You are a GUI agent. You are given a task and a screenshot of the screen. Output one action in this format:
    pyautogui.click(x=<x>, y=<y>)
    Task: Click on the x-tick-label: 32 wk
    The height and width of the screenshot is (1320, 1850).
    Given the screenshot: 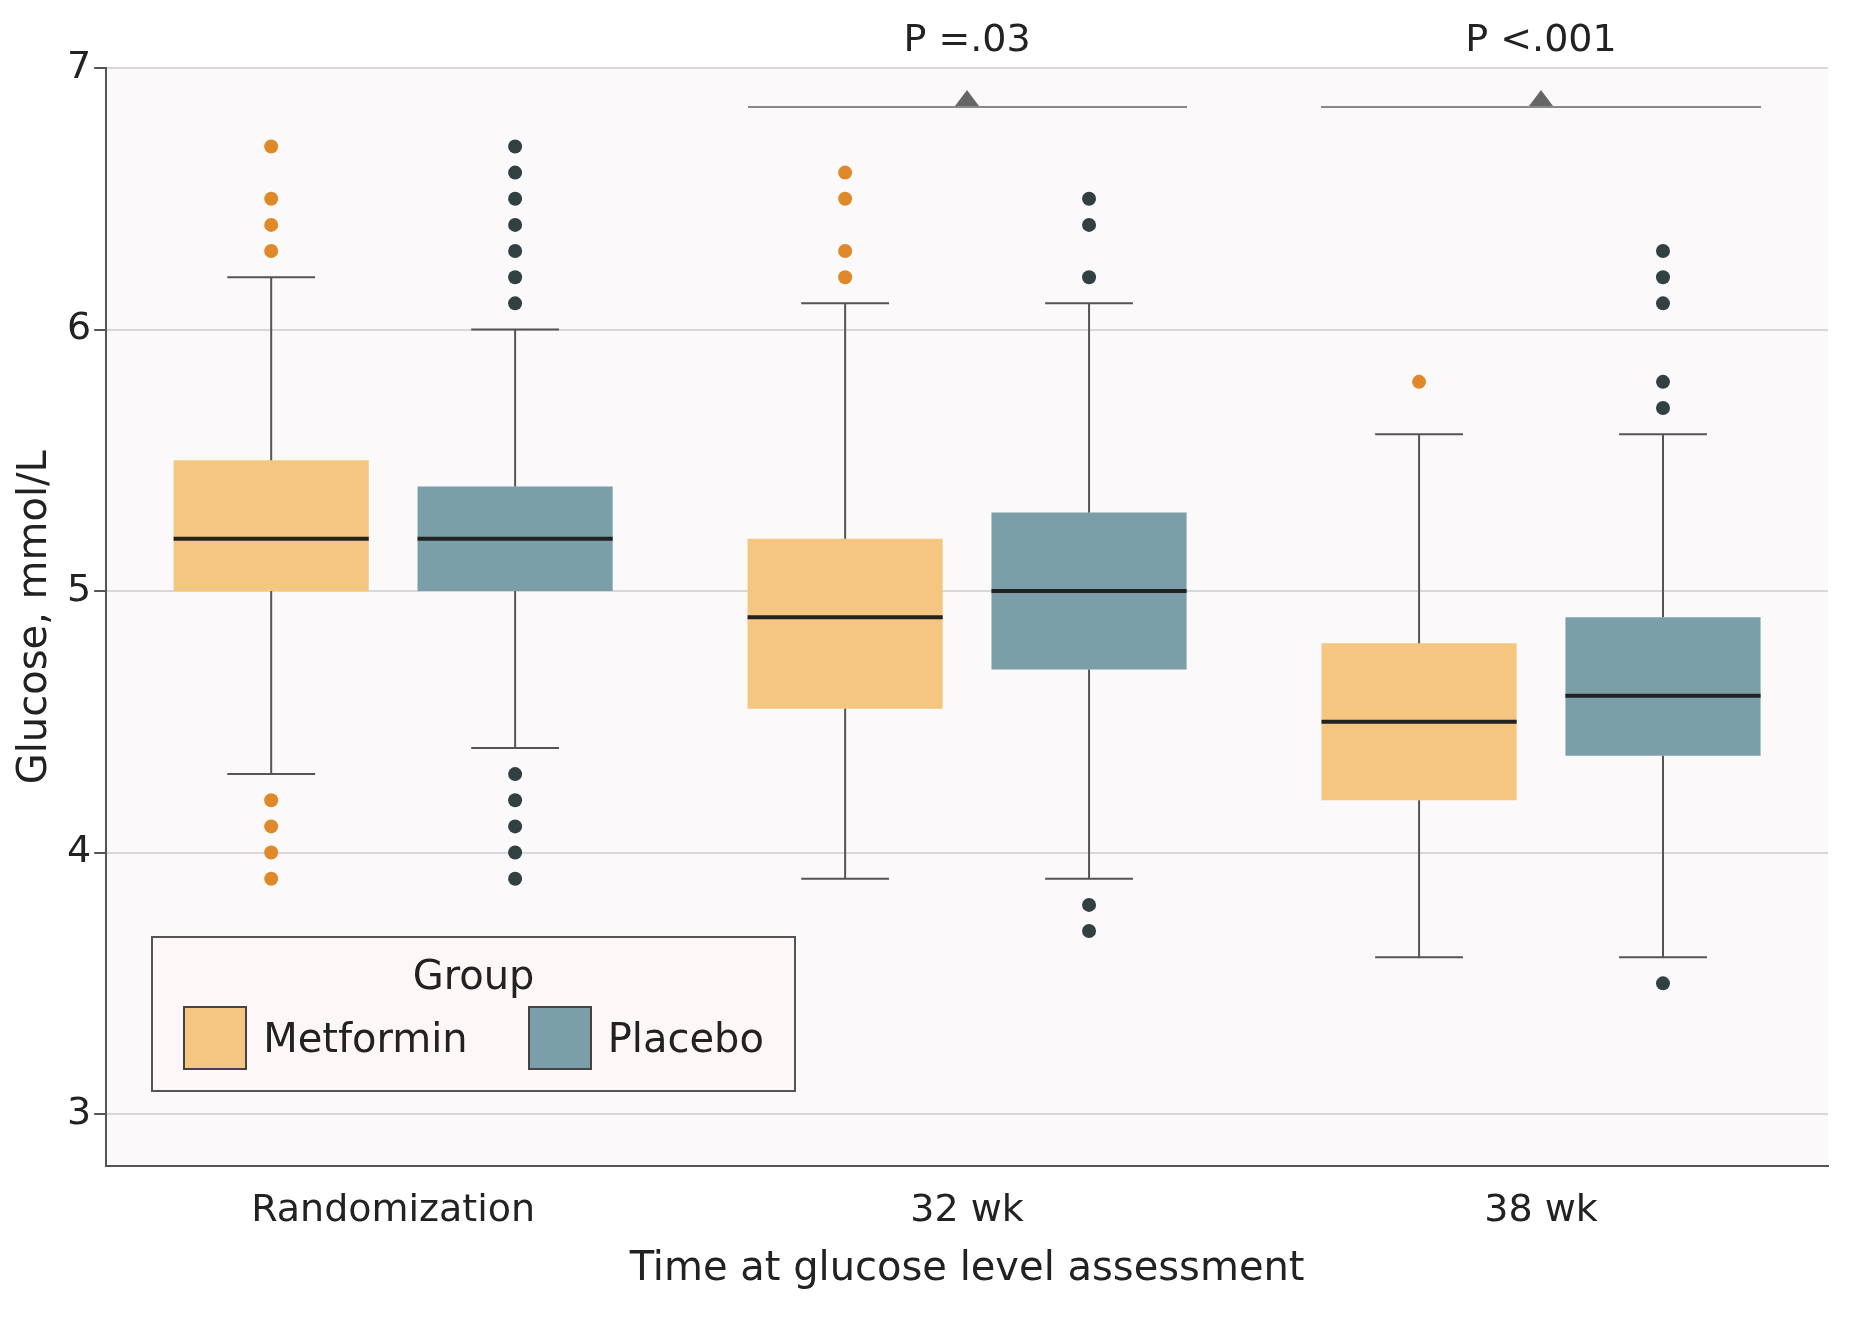 What is the action you would take?
    pyautogui.click(x=967, y=1208)
    